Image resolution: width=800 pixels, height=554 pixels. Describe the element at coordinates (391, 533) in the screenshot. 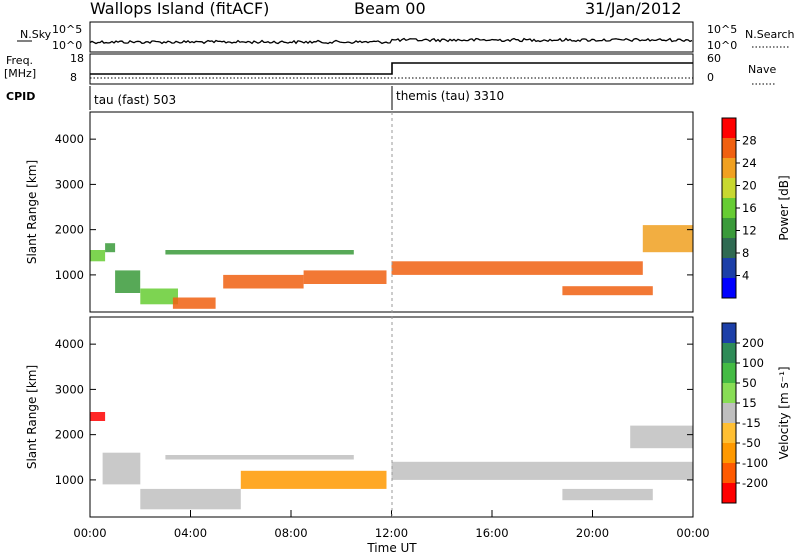

I see `xtick-label-3: 12:00` at that location.